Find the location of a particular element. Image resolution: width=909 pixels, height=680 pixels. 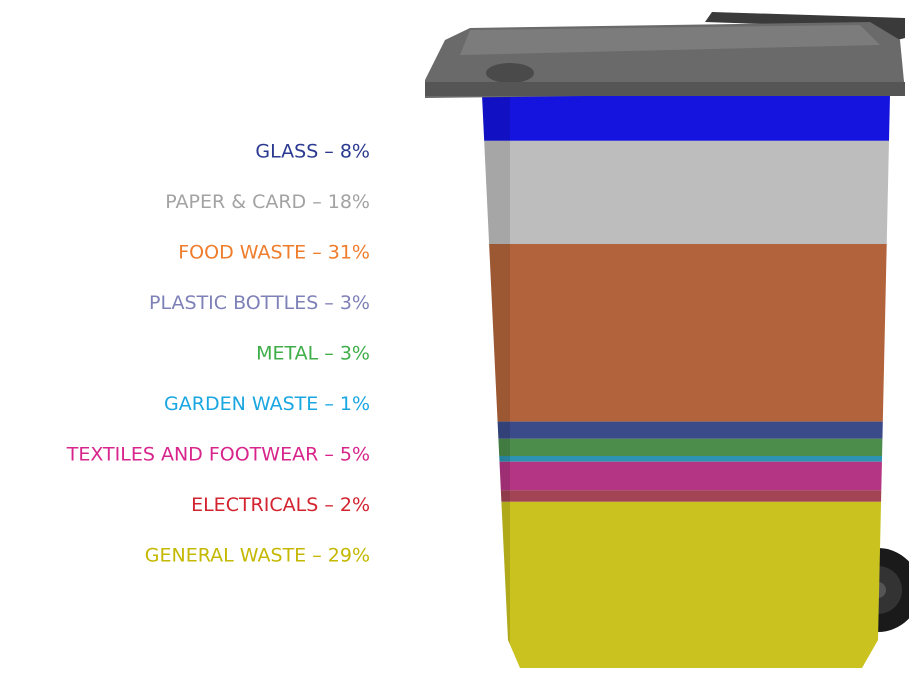

waste-label: GLASS – 8% is located at coordinates (312, 152).